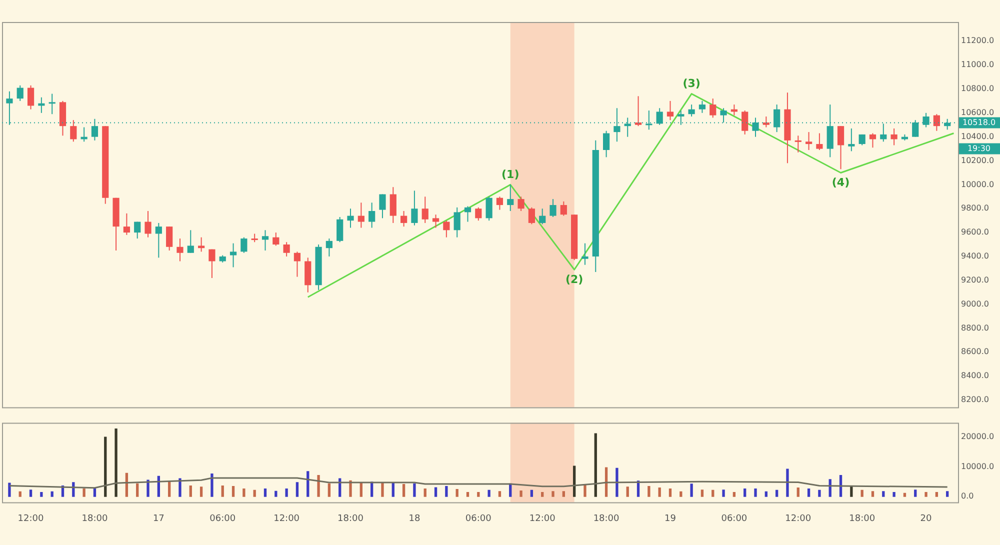 The image size is (1000, 545). Describe the element at coordinates (977, 136) in the screenshot. I see `y-tick-label: 10400.0` at that location.